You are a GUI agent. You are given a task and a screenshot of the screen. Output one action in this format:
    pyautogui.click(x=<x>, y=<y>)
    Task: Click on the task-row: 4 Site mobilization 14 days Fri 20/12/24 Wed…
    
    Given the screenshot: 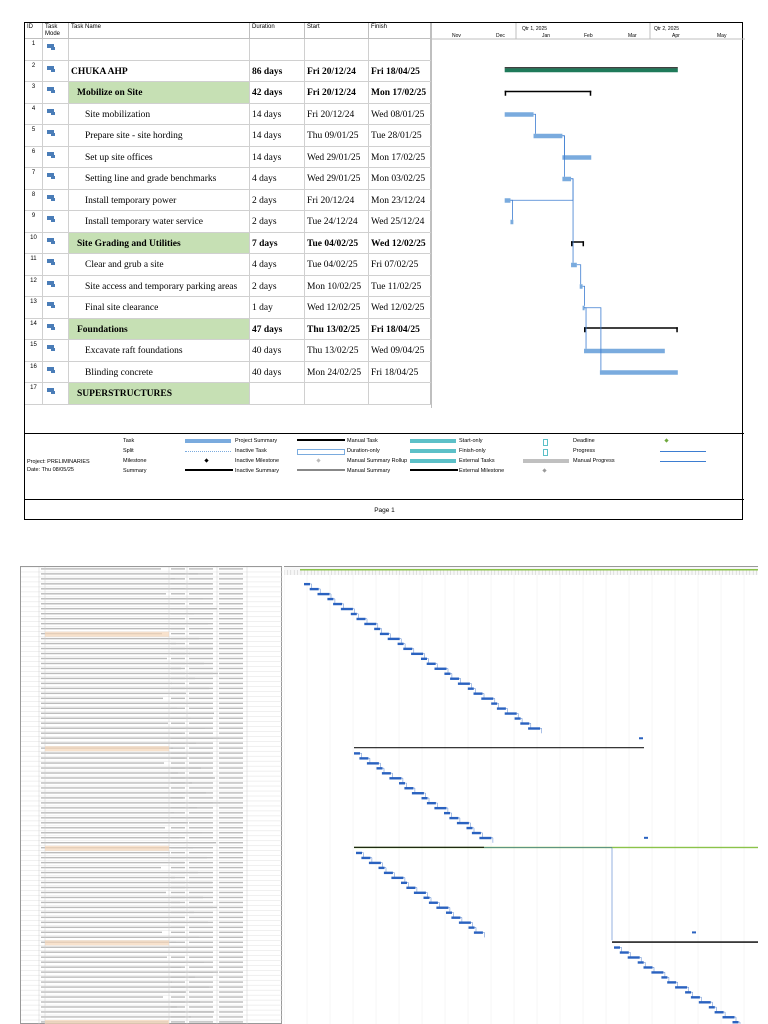 What is the action you would take?
    pyautogui.click(x=228, y=114)
    